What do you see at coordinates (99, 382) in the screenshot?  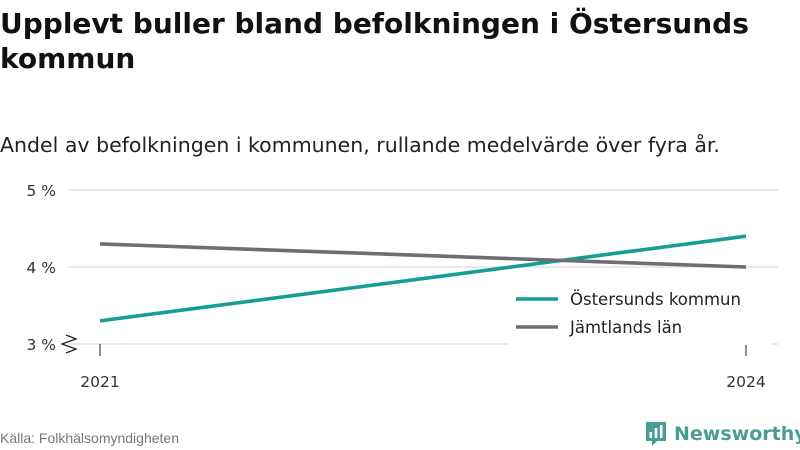 I see `x-tick-label: 2021` at bounding box center [99, 382].